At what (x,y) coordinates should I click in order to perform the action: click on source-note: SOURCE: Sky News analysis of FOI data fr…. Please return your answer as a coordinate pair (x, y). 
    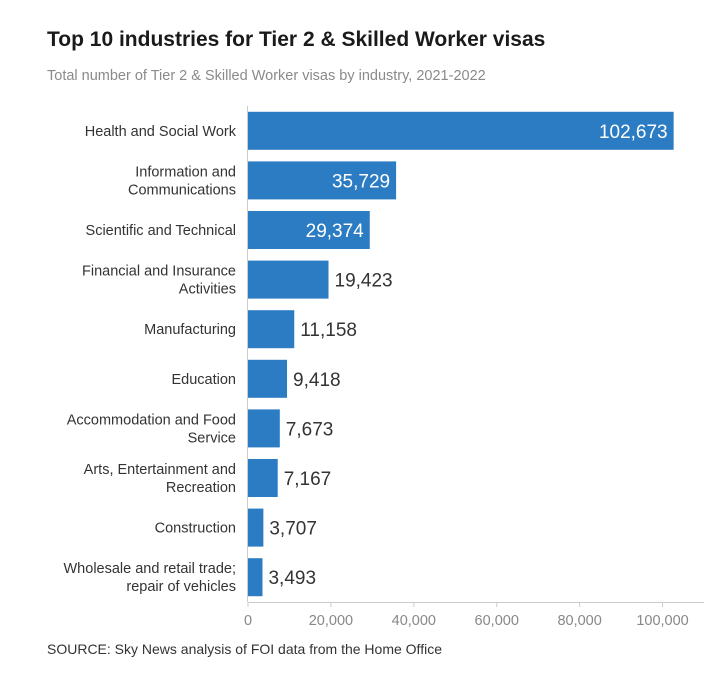
    Looking at the image, I should click on (244, 649).